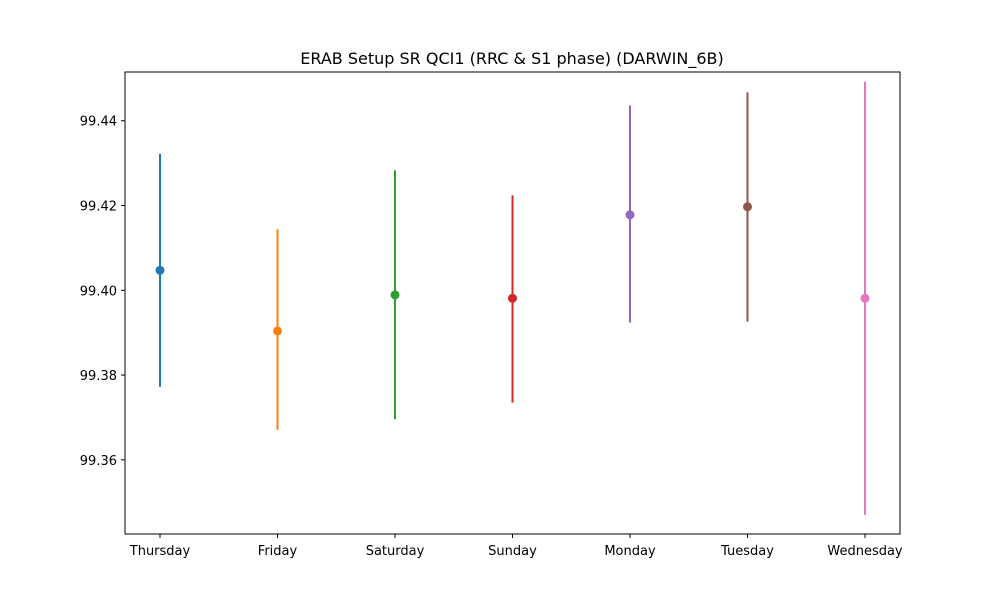  What do you see at coordinates (630, 551) in the screenshot?
I see `x-tick-label: Monday` at bounding box center [630, 551].